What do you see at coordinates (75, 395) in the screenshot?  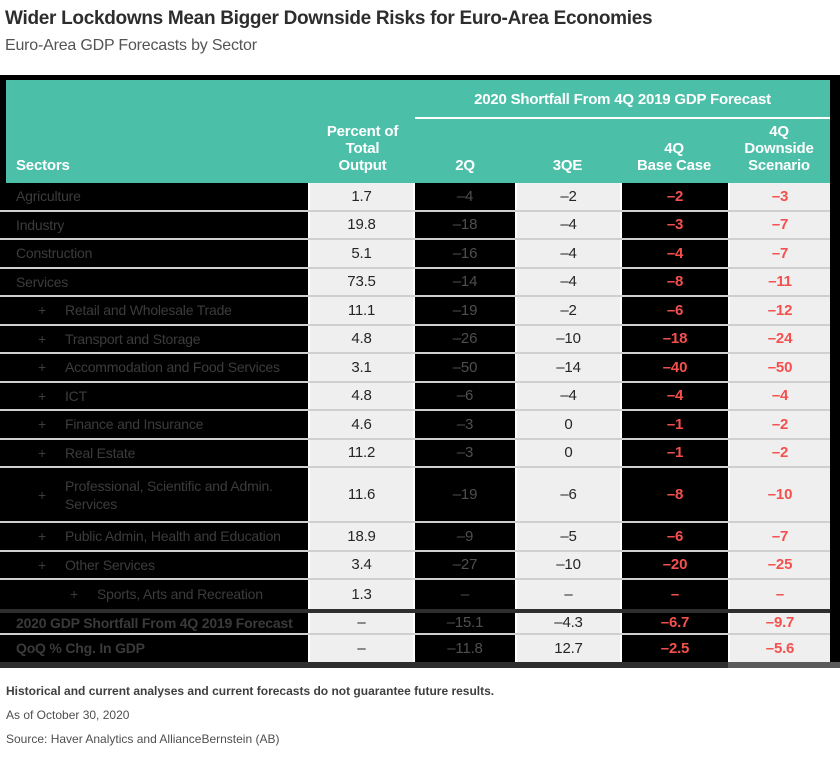 I see `sector-label: ICT` at bounding box center [75, 395].